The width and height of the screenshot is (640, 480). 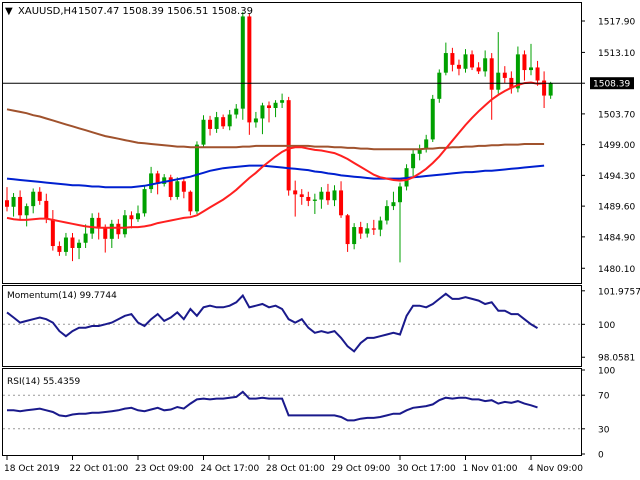 What do you see at coordinates (616, 115) in the screenshot?
I see `price-tick-label: 1503.70` at bounding box center [616, 115].